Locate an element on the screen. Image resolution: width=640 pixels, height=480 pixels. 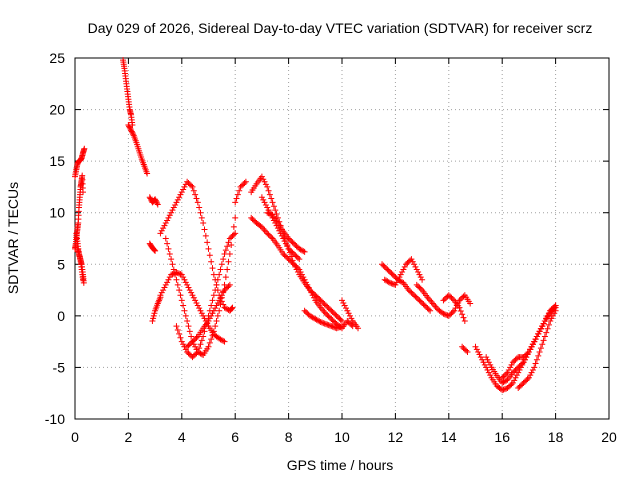
series-seg-i is located at coordinates (156, 309).